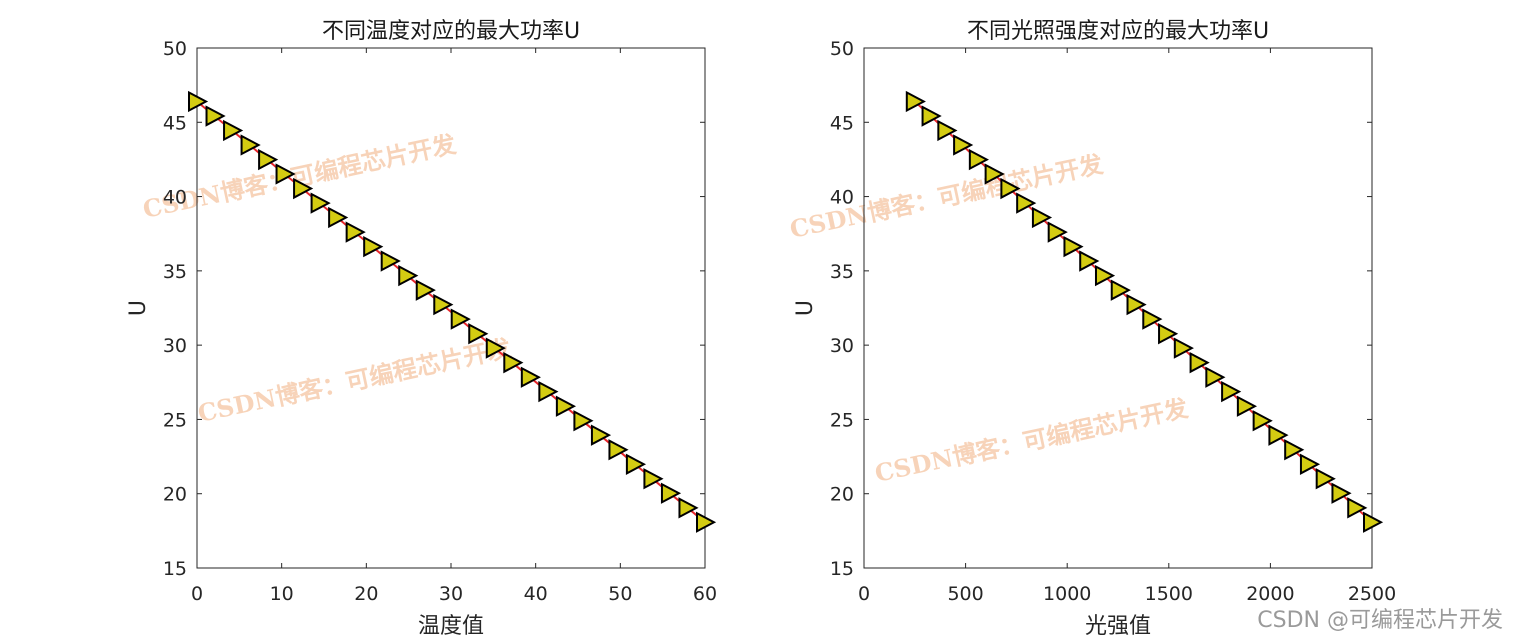 The height and width of the screenshot is (642, 1517). I want to click on chart-title: 不同光照强度对应的最大功率U, so click(1118, 31).